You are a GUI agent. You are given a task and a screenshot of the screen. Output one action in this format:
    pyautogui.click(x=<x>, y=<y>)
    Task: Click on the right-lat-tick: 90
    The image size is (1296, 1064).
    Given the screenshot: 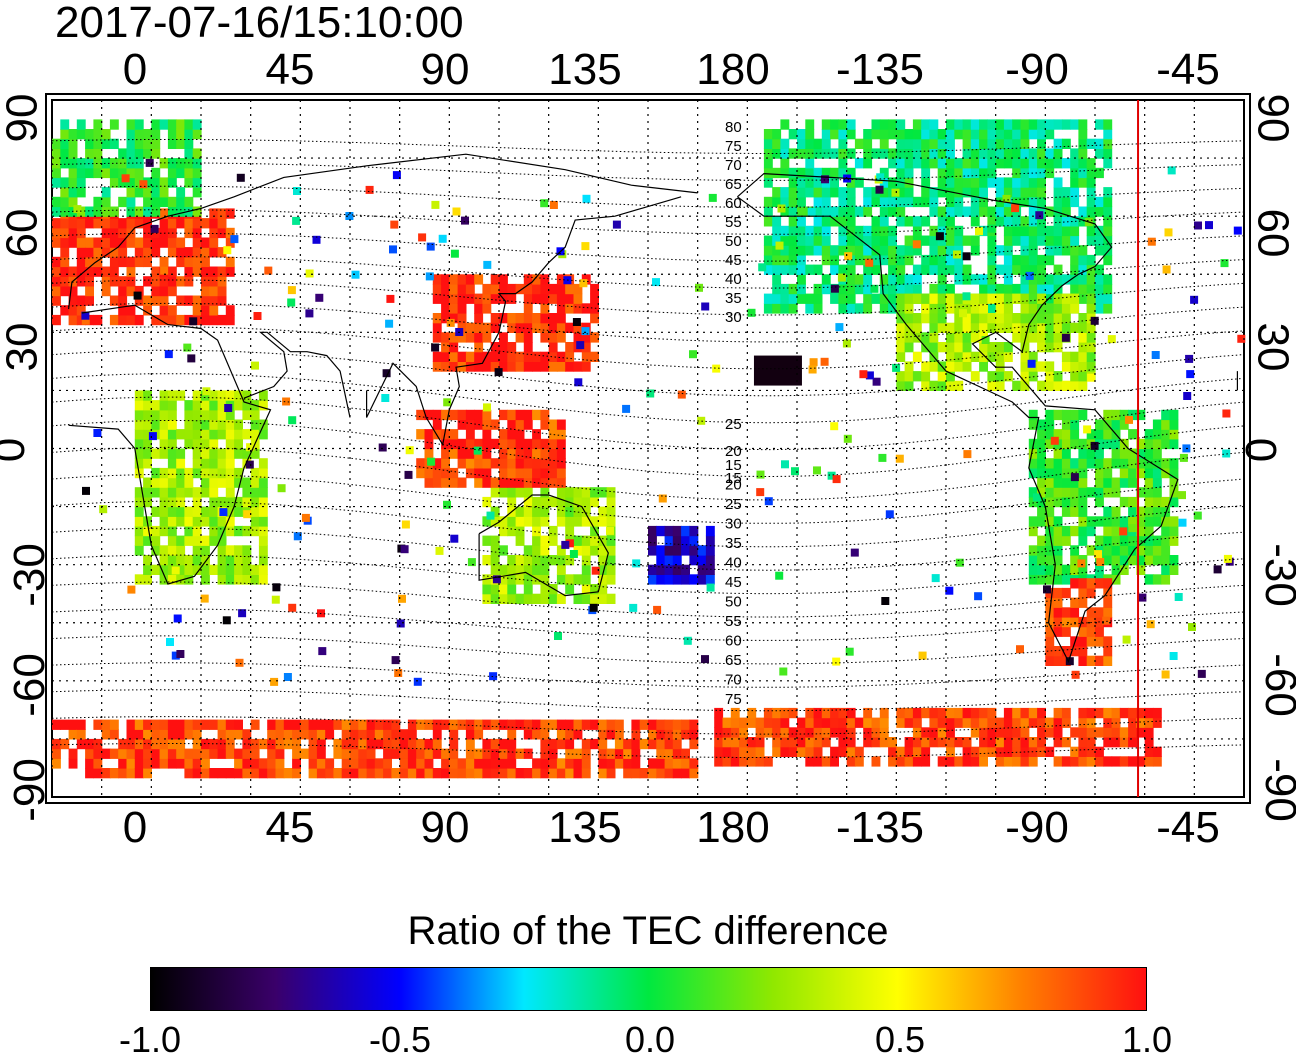 What is the action you would take?
    pyautogui.click(x=1272, y=118)
    